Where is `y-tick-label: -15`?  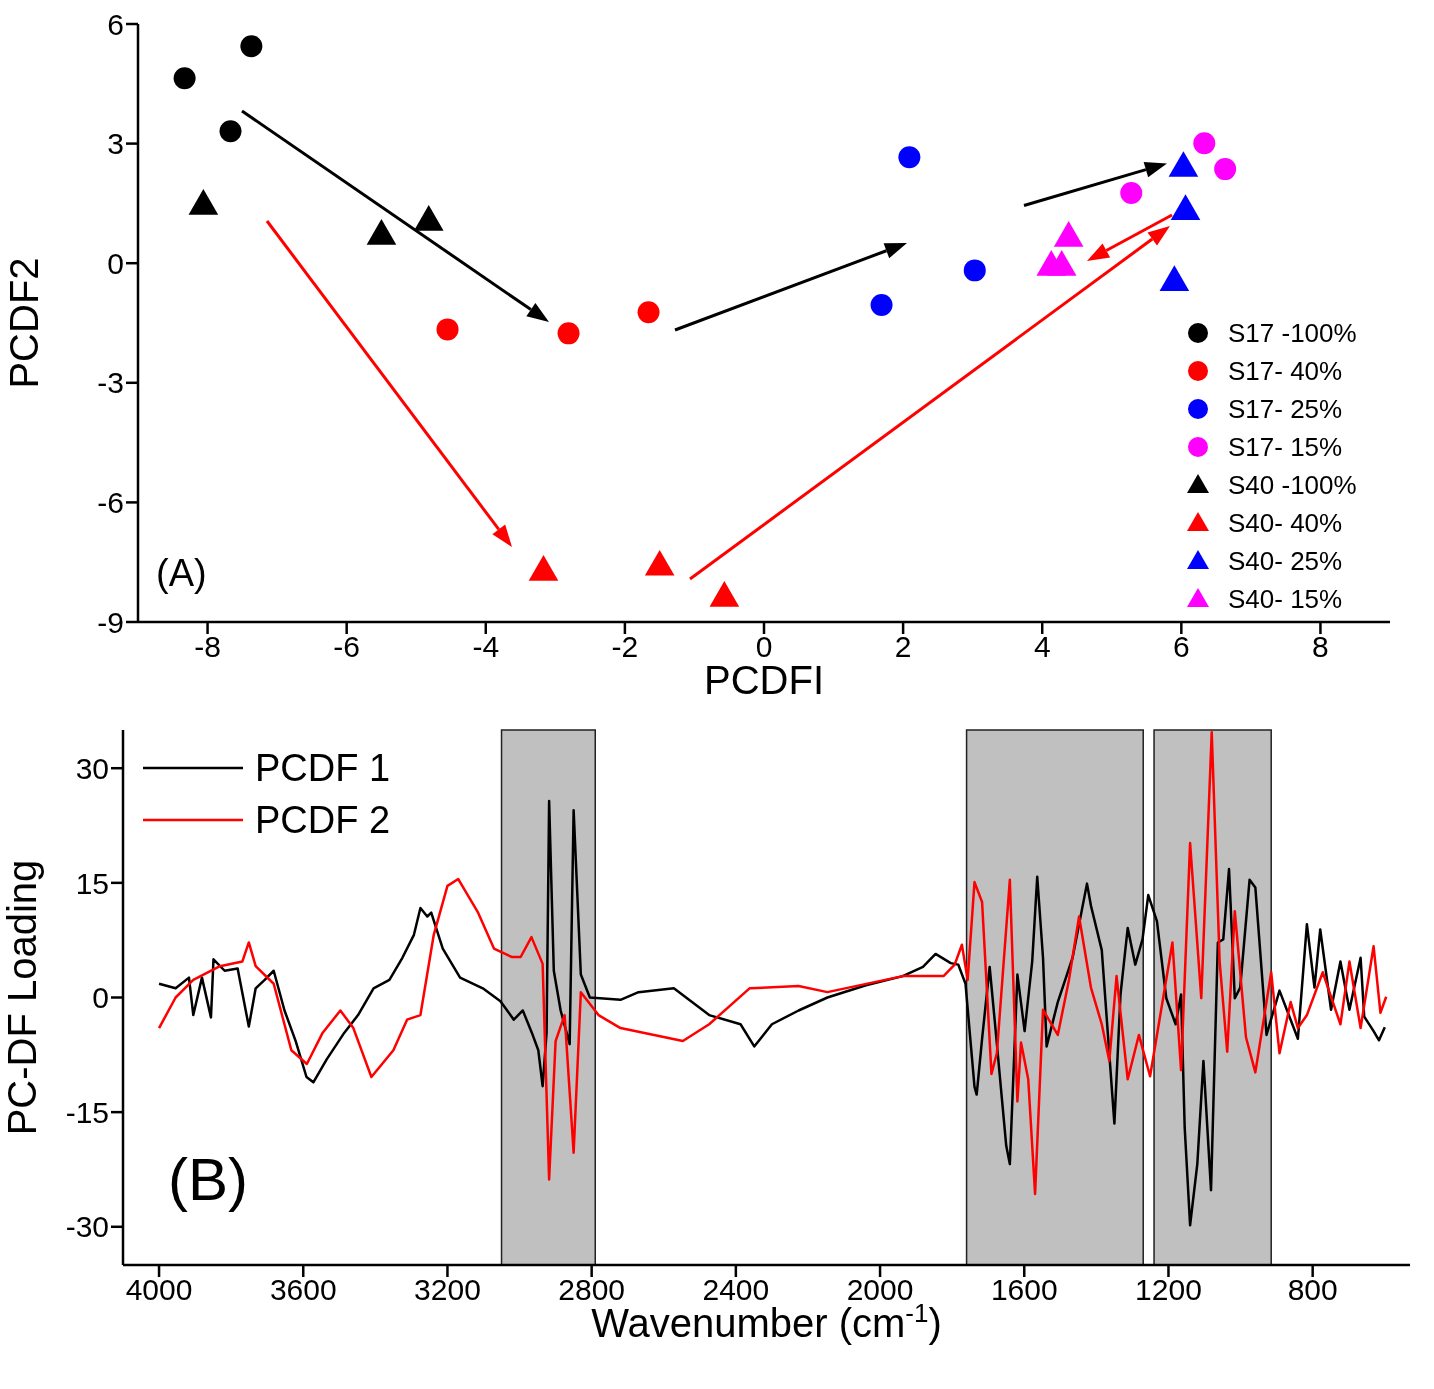
y-tick-label: -15 is located at coordinates (87, 1112).